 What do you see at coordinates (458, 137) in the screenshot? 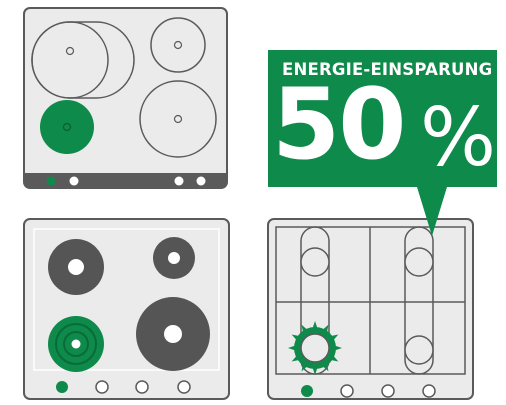
I see `savings-unit: %` at bounding box center [458, 137].